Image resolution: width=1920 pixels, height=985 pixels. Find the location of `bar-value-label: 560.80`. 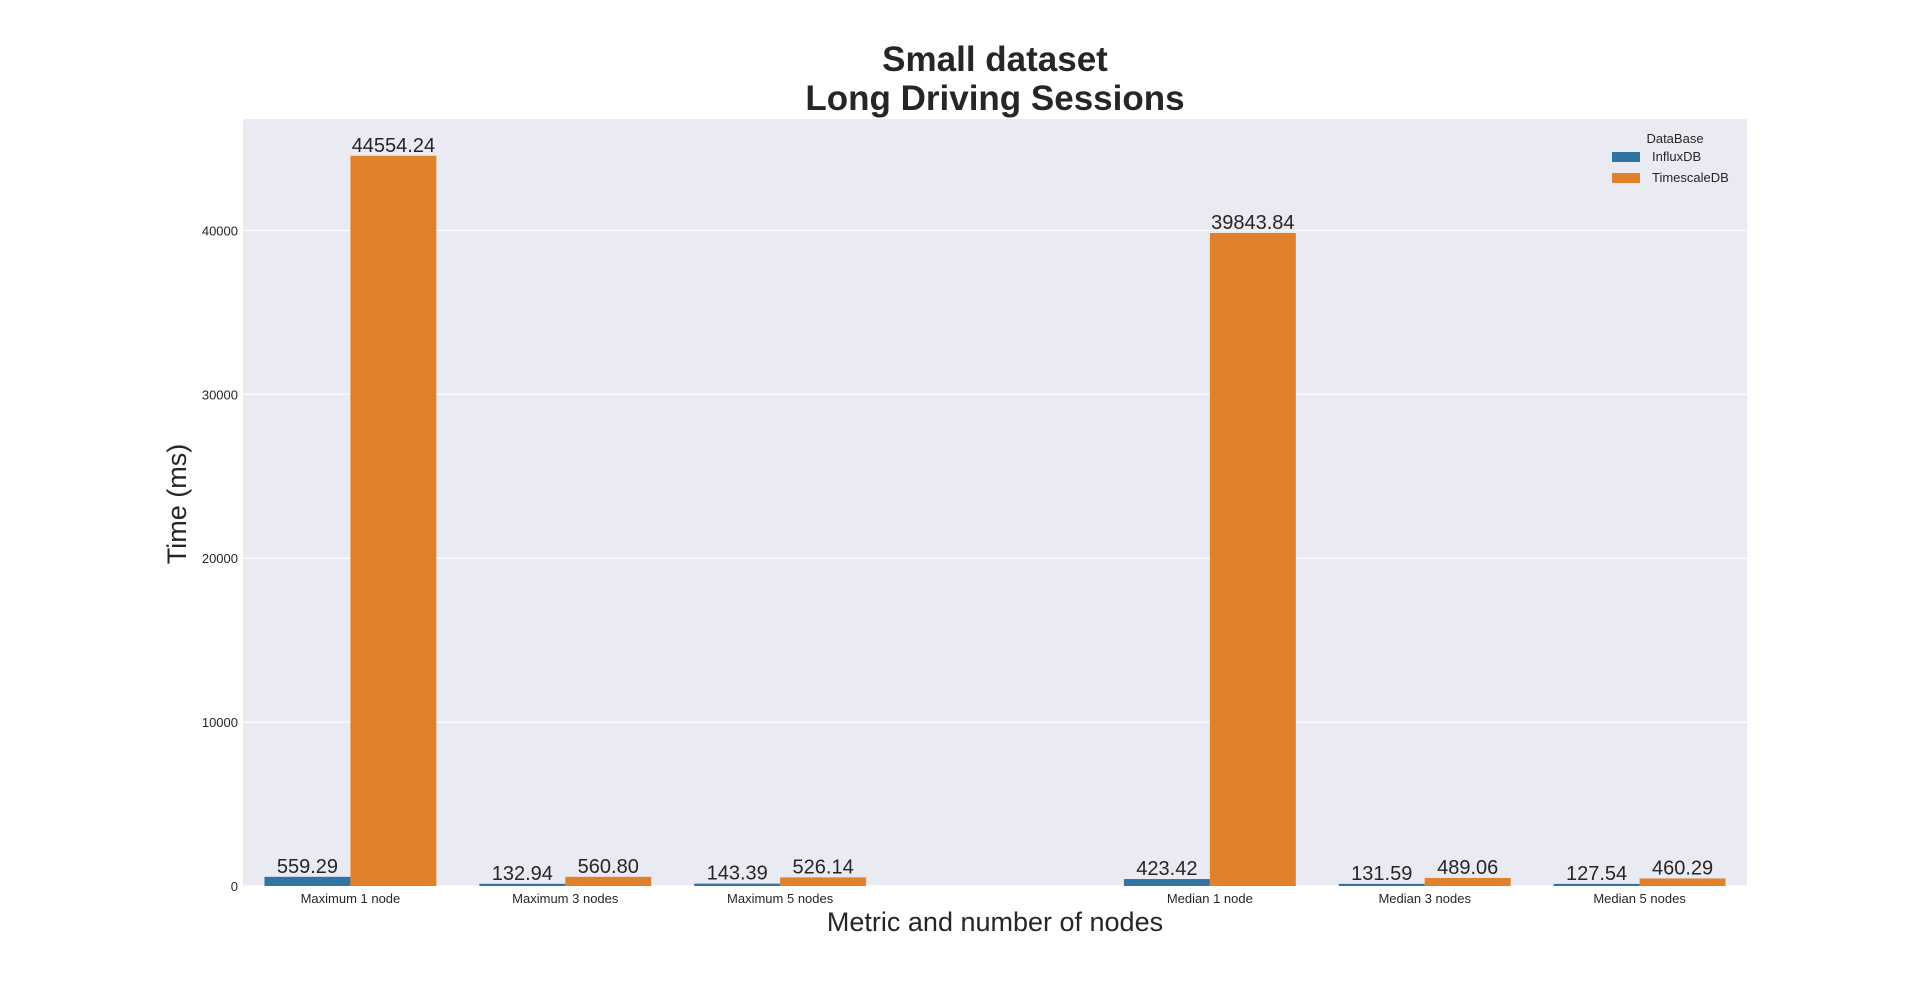

bar-value-label: 560.80 is located at coordinates (608, 867).